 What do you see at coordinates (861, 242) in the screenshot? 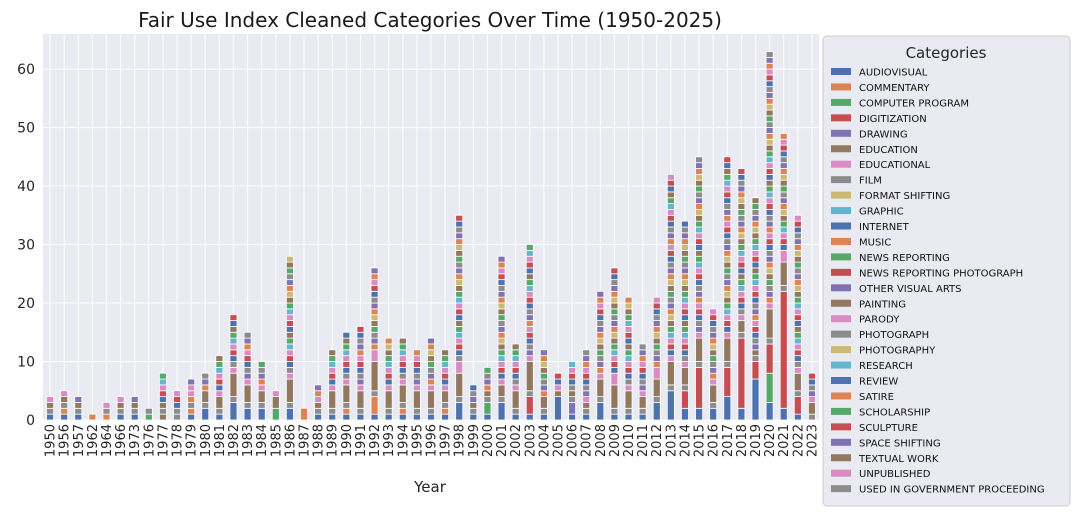
I see `legend-item: MUSIC` at bounding box center [861, 242].